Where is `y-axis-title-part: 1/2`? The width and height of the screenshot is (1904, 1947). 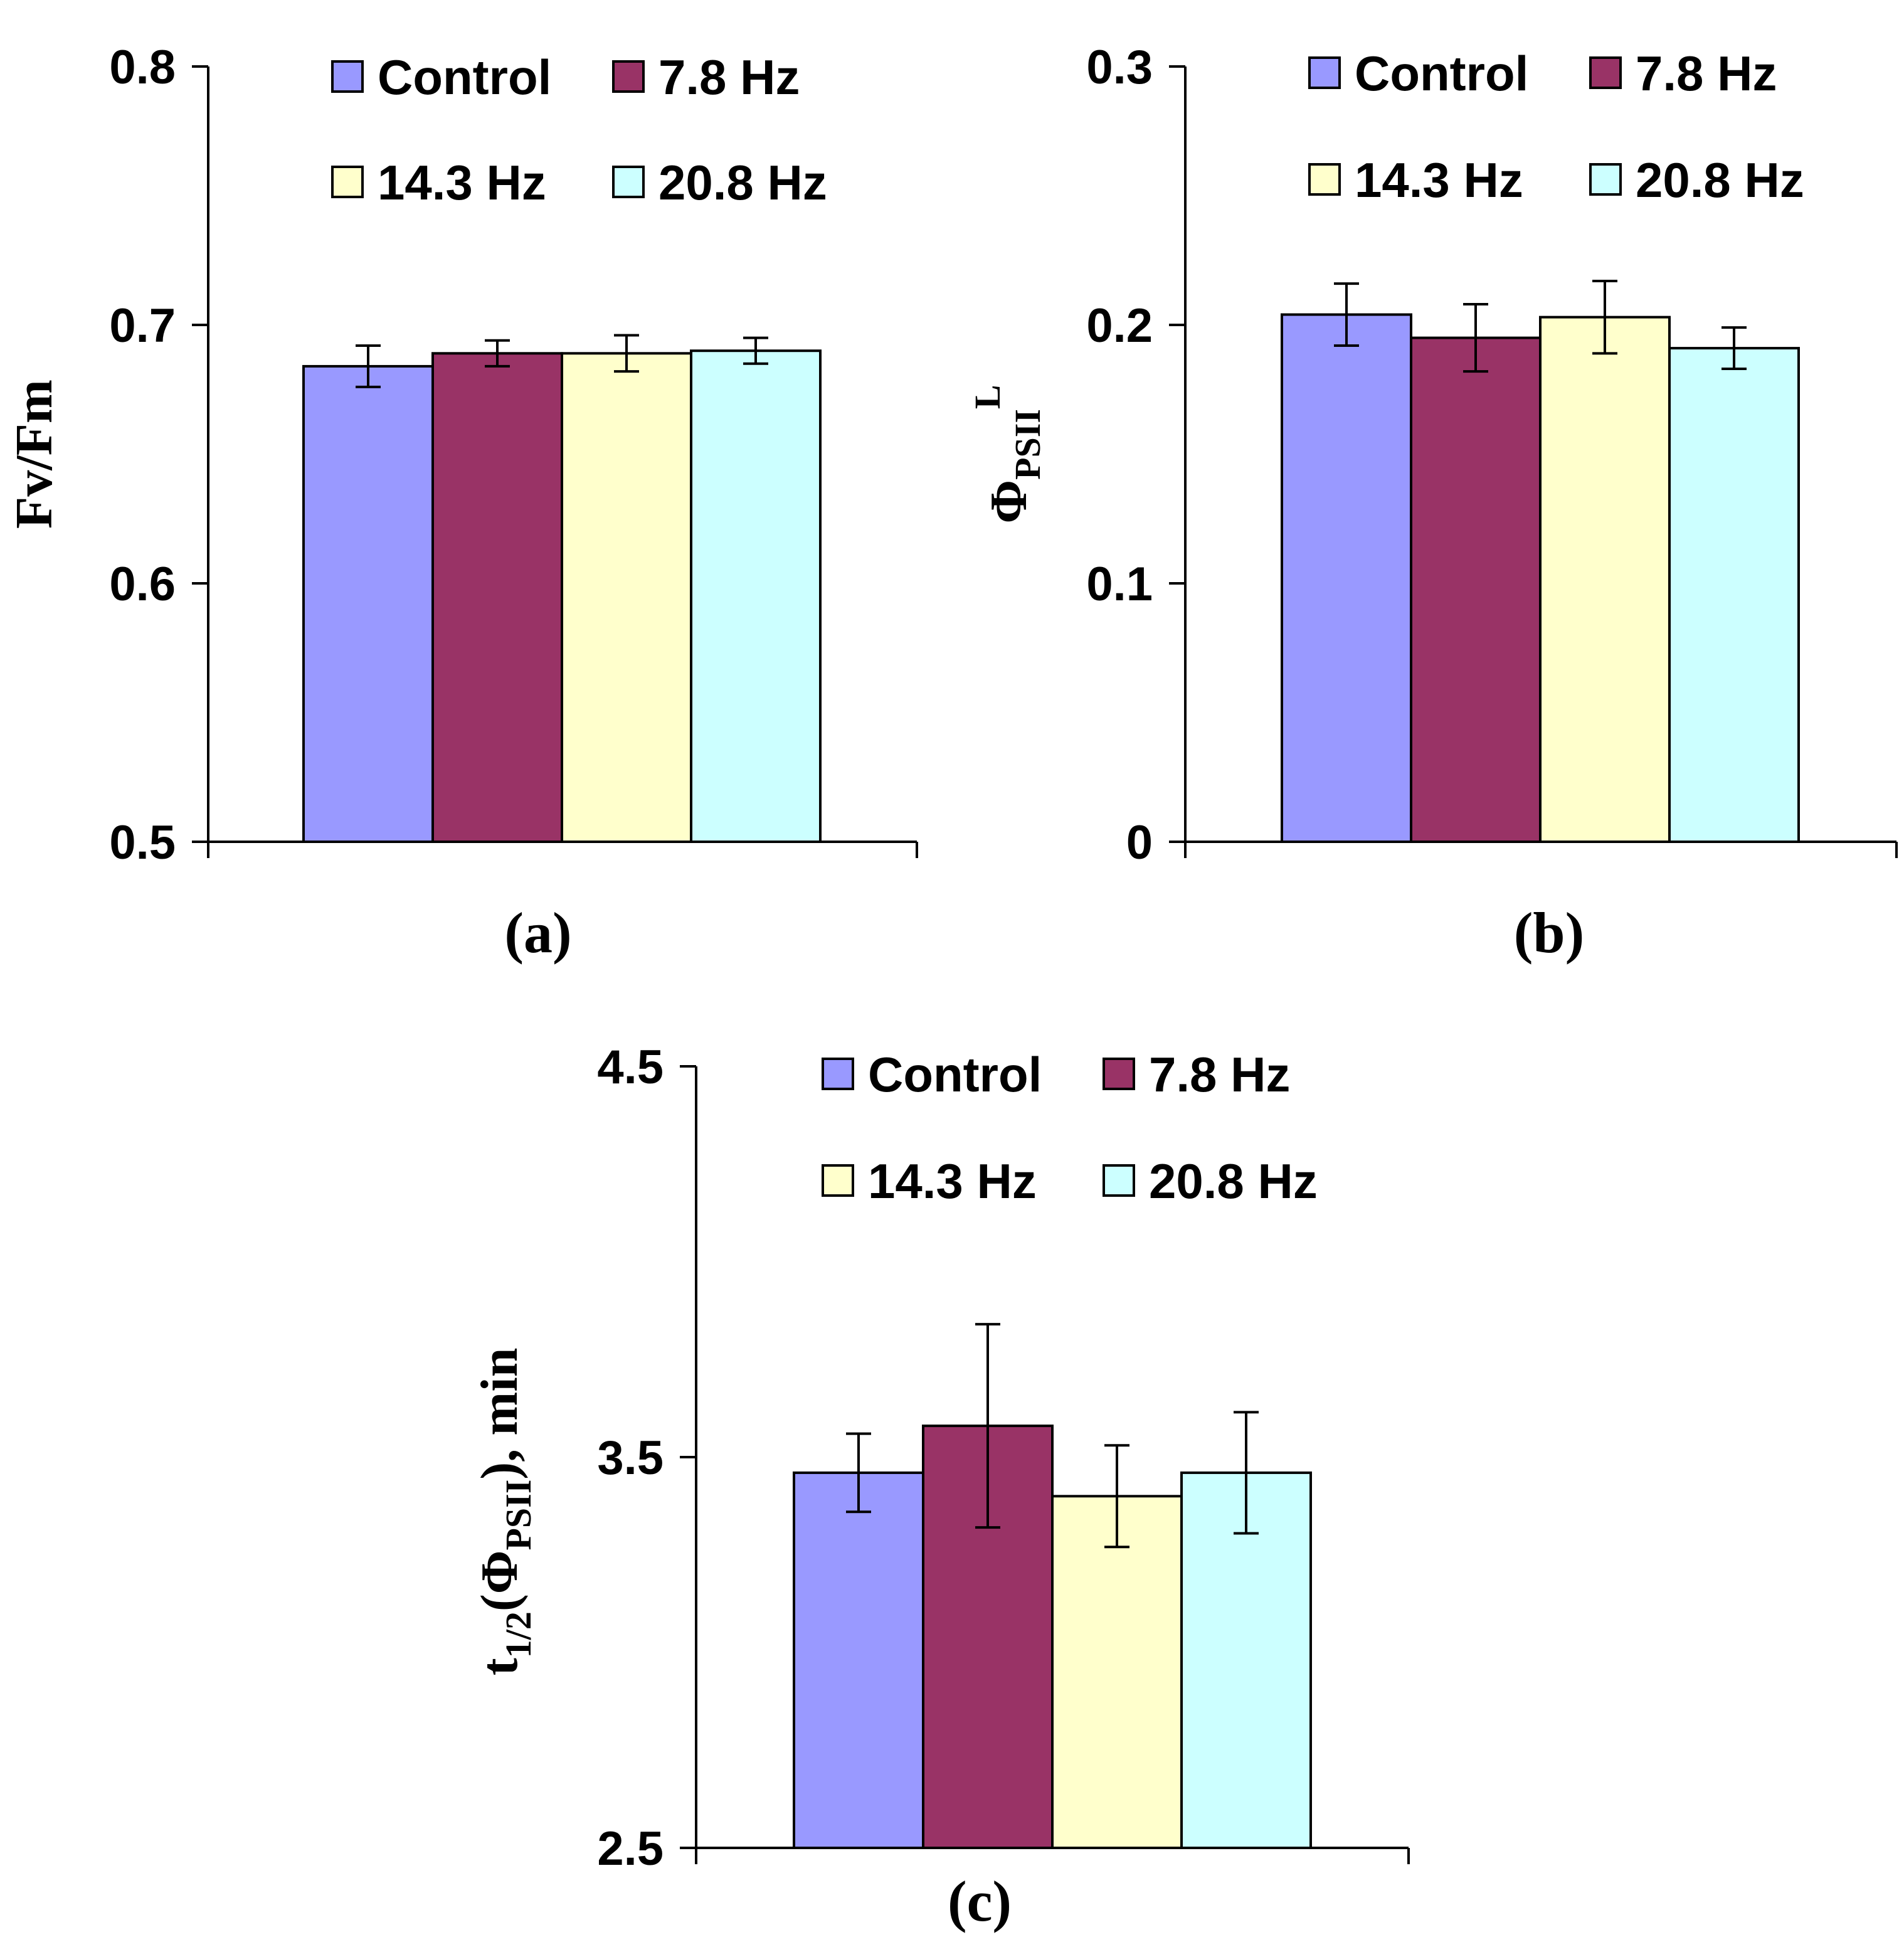 y-axis-title-part: 1/2 is located at coordinates (518, 1634).